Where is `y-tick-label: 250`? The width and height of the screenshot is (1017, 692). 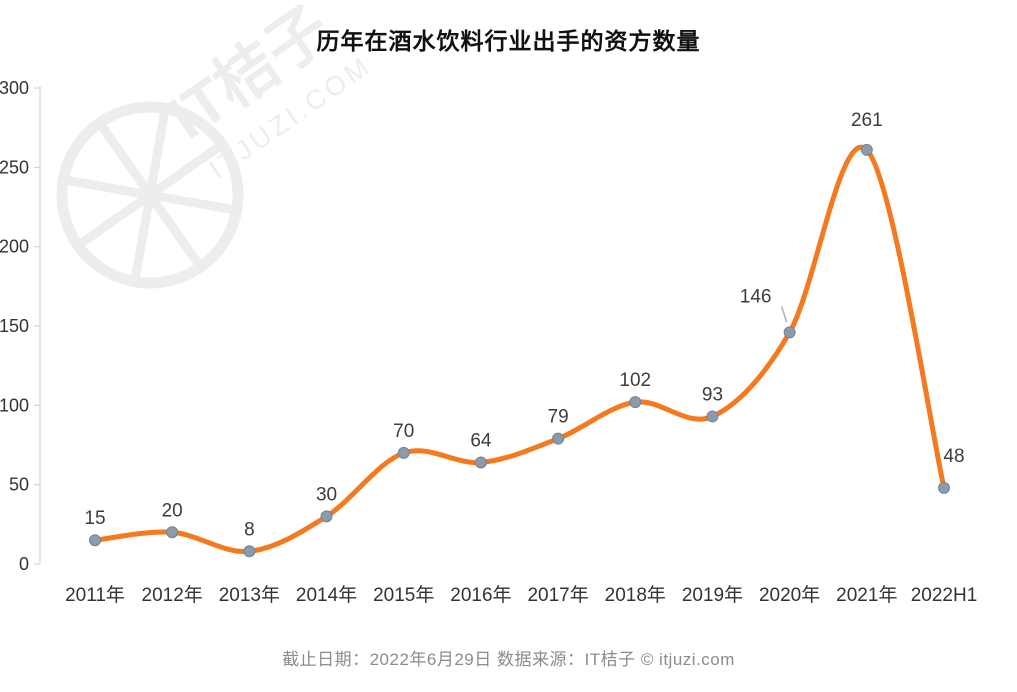 y-tick-label: 250 is located at coordinates (14, 167).